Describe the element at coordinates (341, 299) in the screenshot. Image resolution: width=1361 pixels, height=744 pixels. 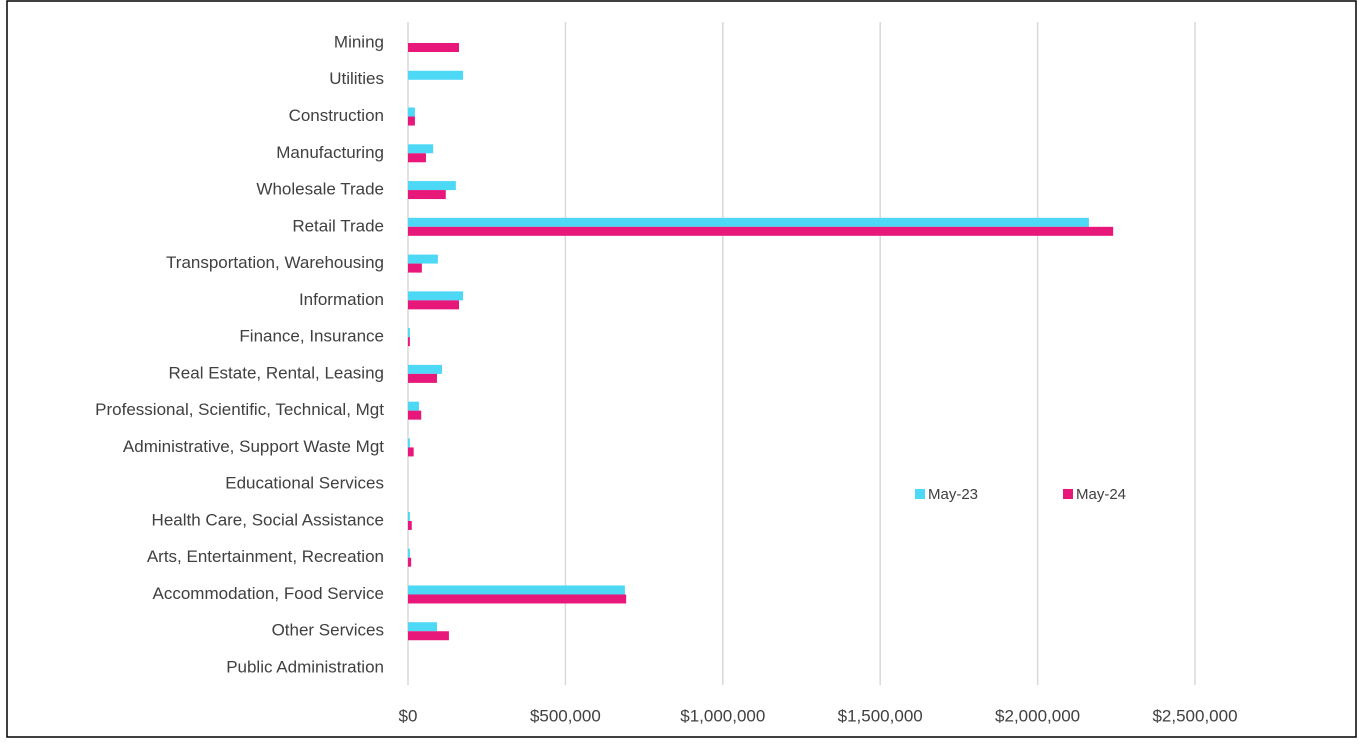
I see `y-tick-label: Information` at that location.